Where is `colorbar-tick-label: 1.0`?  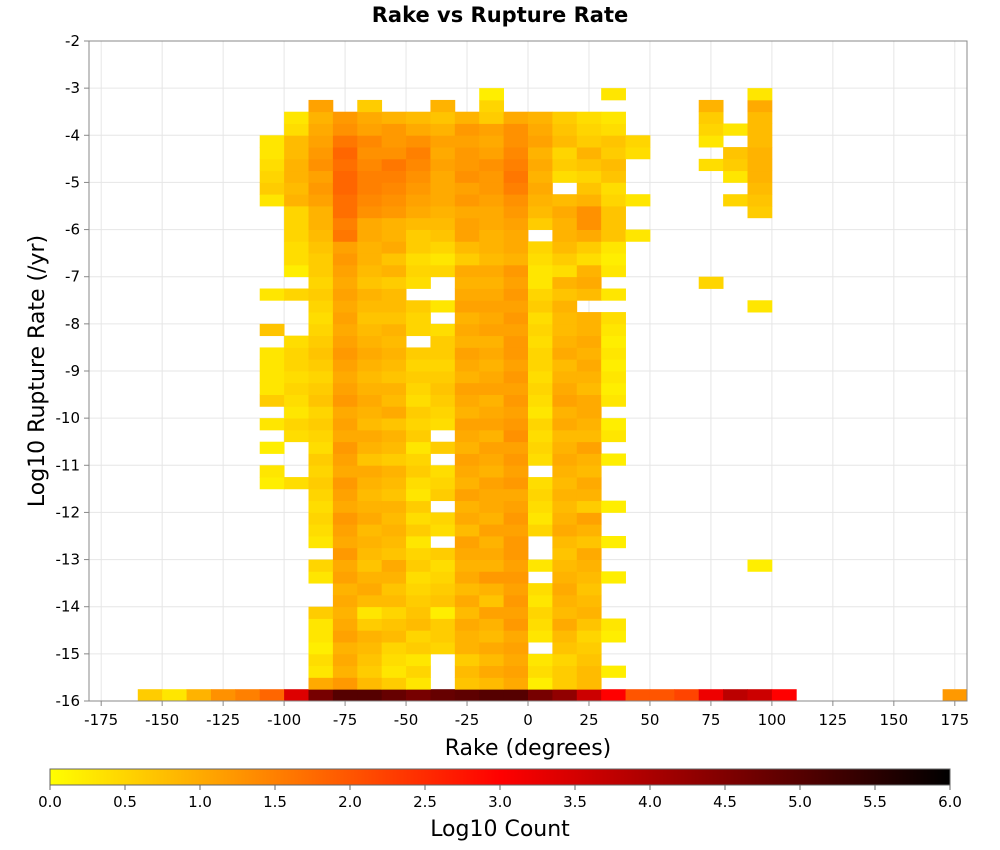
colorbar-tick-label: 1.0 is located at coordinates (200, 802).